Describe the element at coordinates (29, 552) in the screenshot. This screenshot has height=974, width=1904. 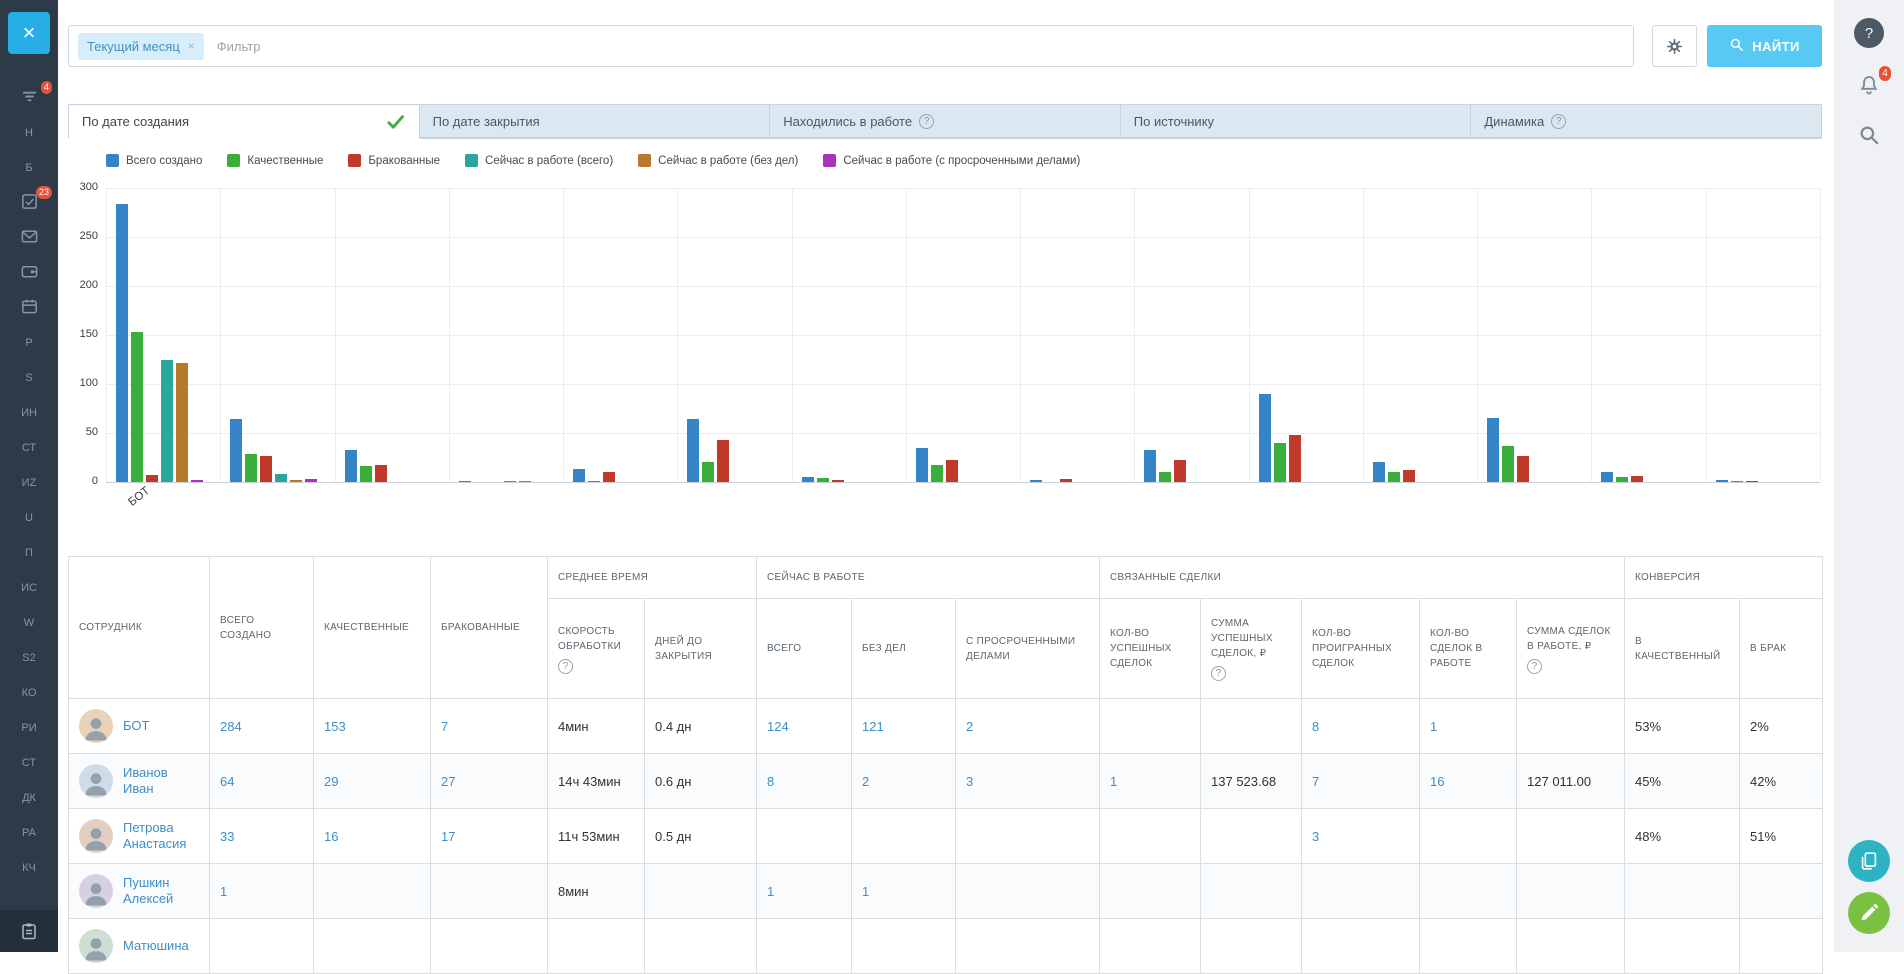
I see `sidebar-item-П: П` at that location.